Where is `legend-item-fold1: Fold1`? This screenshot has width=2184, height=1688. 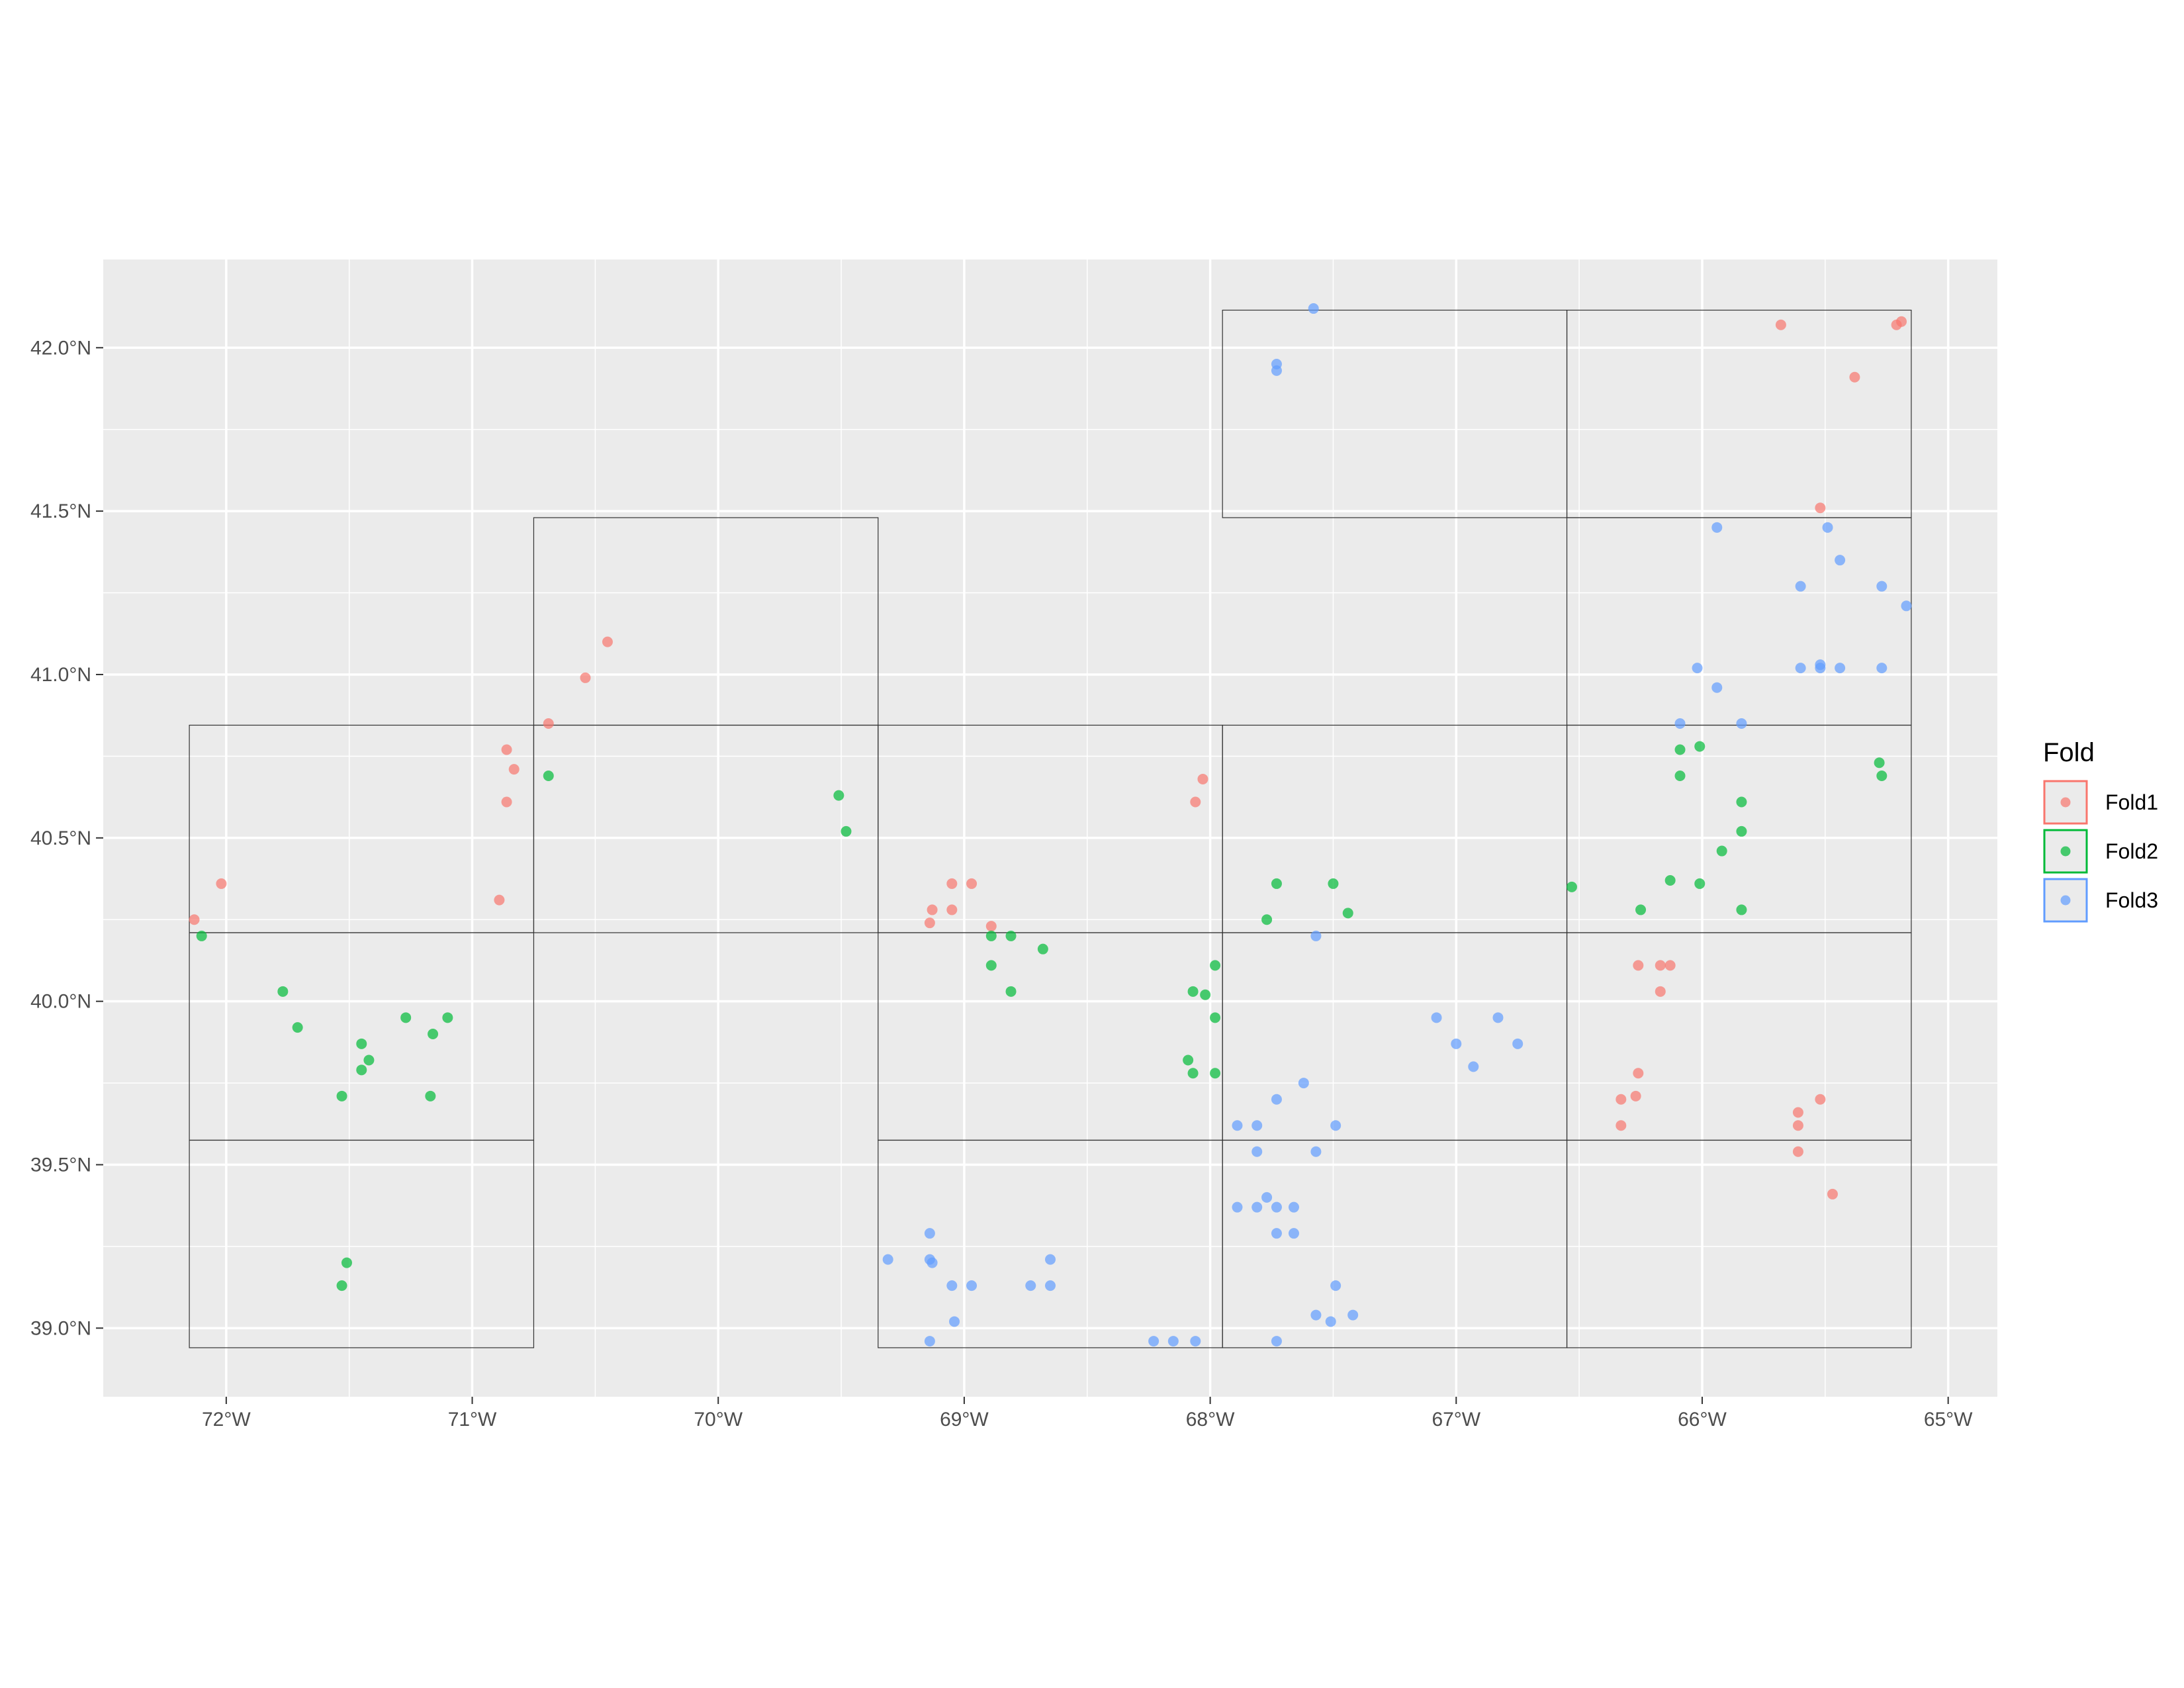
legend-item-fold1: Fold1 is located at coordinates (2100, 802).